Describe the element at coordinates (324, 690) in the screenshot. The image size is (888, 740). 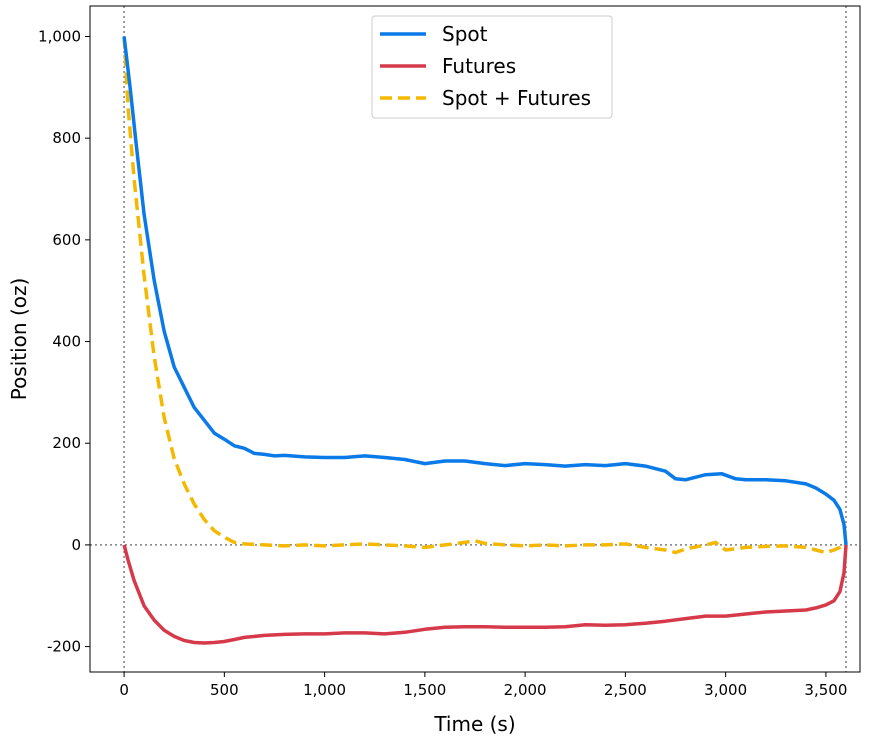
I see `x-tick-label: 1,000` at that location.